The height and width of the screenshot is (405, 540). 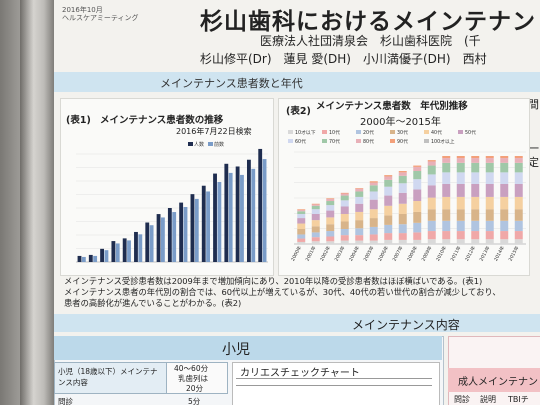 What do you see at coordinates (400, 122) in the screenshot?
I see `table2-subtitle: 2000年～2015年` at bounding box center [400, 122].